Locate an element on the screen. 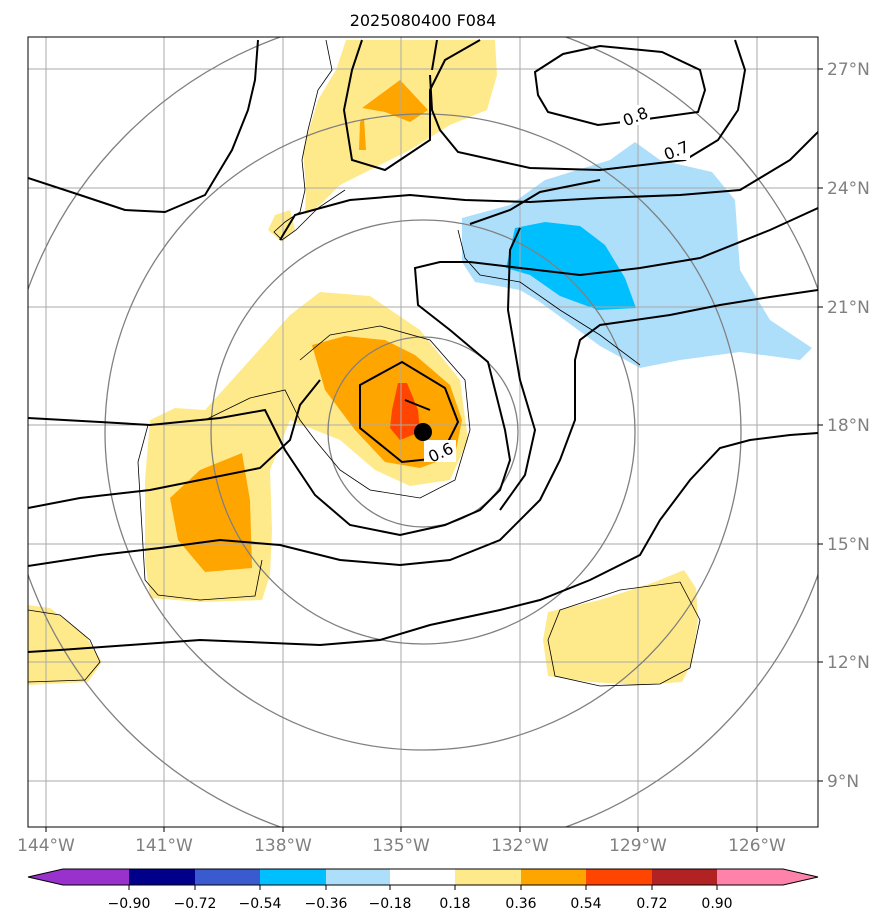 This screenshot has height=924, width=888. lon-label-135w: 135°W is located at coordinates (401, 846).